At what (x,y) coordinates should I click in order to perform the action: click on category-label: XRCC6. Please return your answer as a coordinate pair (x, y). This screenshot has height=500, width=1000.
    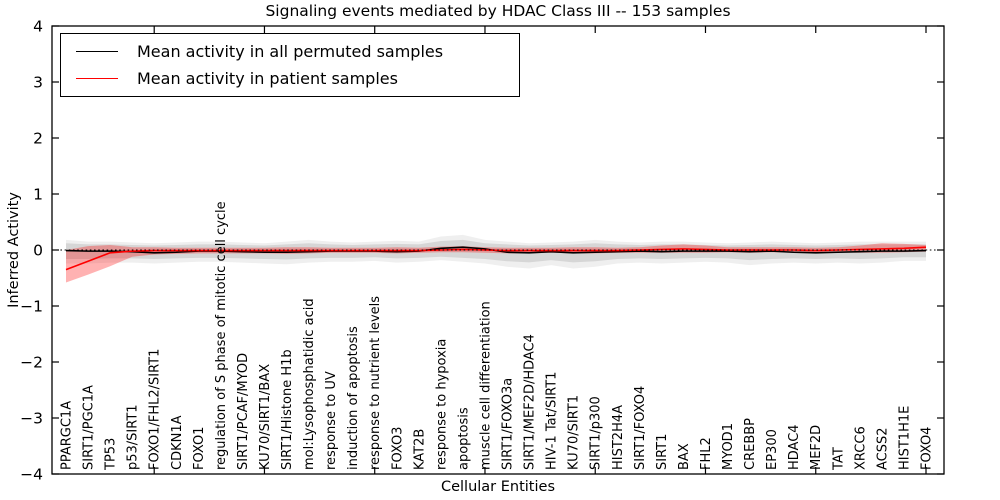
    Looking at the image, I should click on (860, 448).